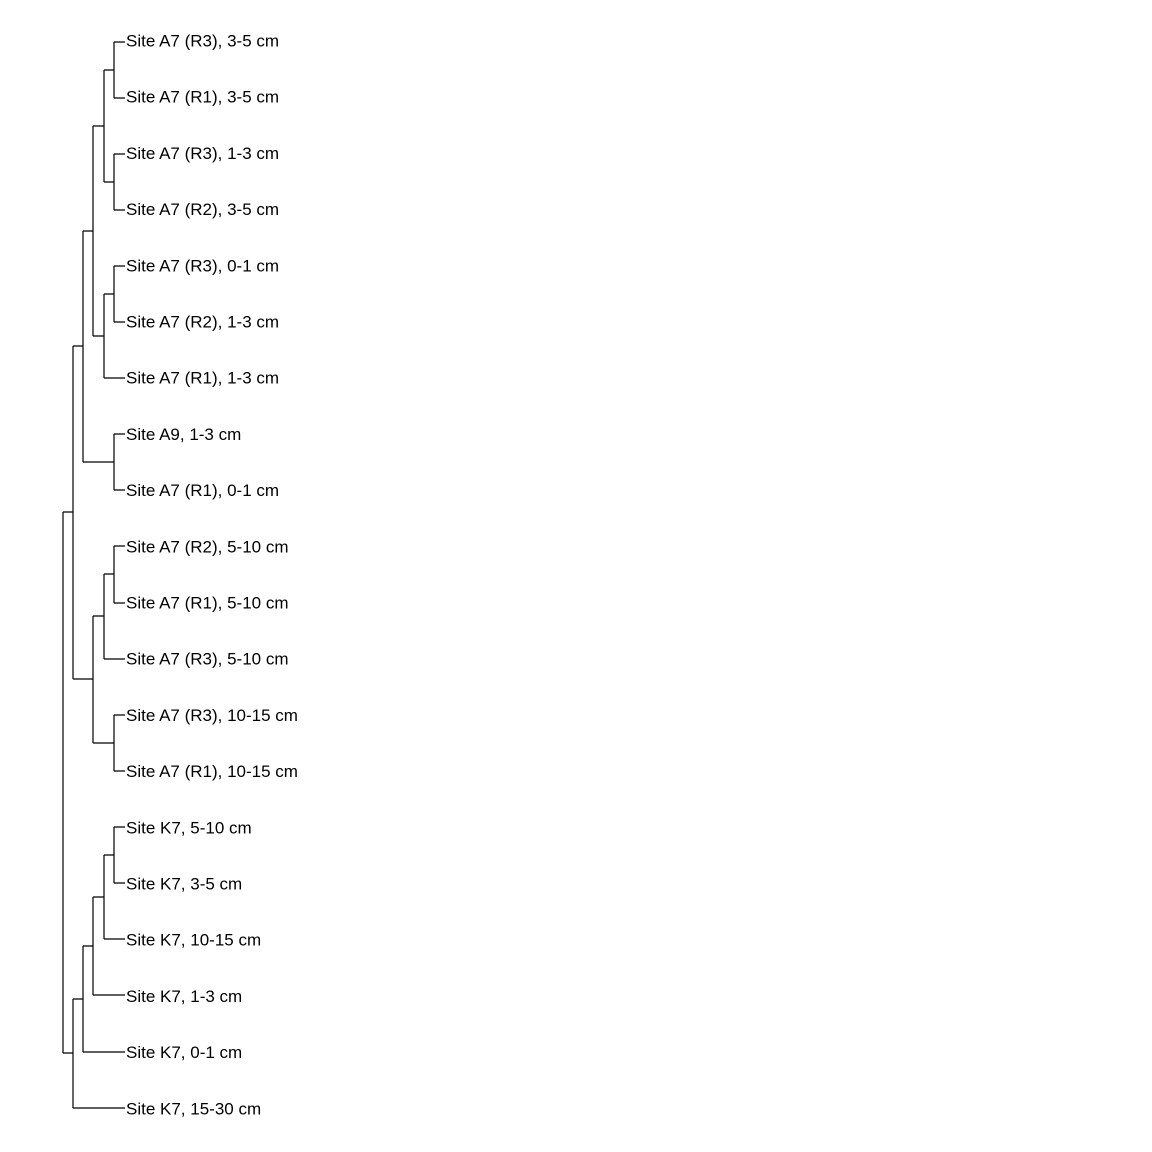  Describe the element at coordinates (207, 659) in the screenshot. I see `leaf-label: Site A7 (R3), 5-10 cm` at that location.